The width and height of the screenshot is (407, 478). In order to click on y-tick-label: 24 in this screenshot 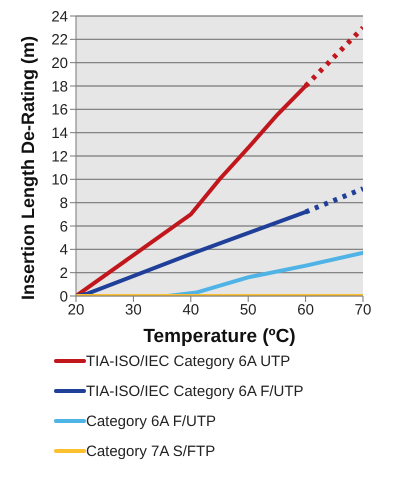, I will do `click(59, 17)`.